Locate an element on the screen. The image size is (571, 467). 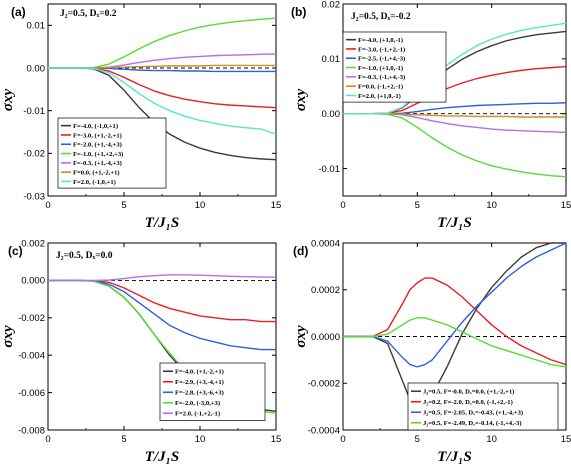
y-tick-label: 0.02 is located at coordinates (331, 5).